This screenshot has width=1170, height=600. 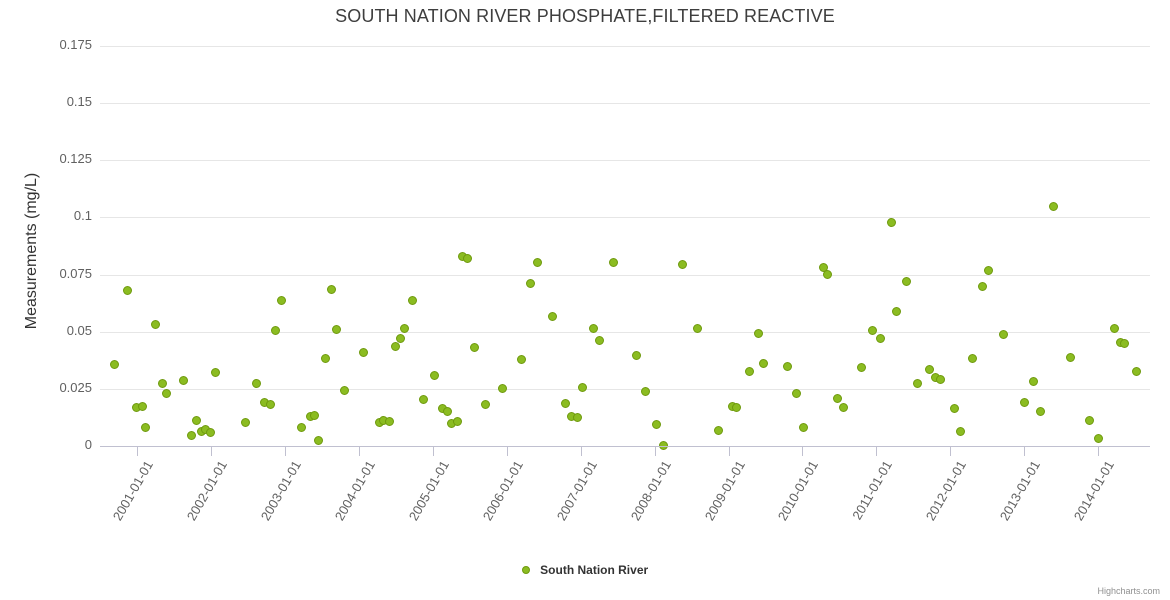 I want to click on y-axis-tick-label: 0.125, so click(x=75, y=159).